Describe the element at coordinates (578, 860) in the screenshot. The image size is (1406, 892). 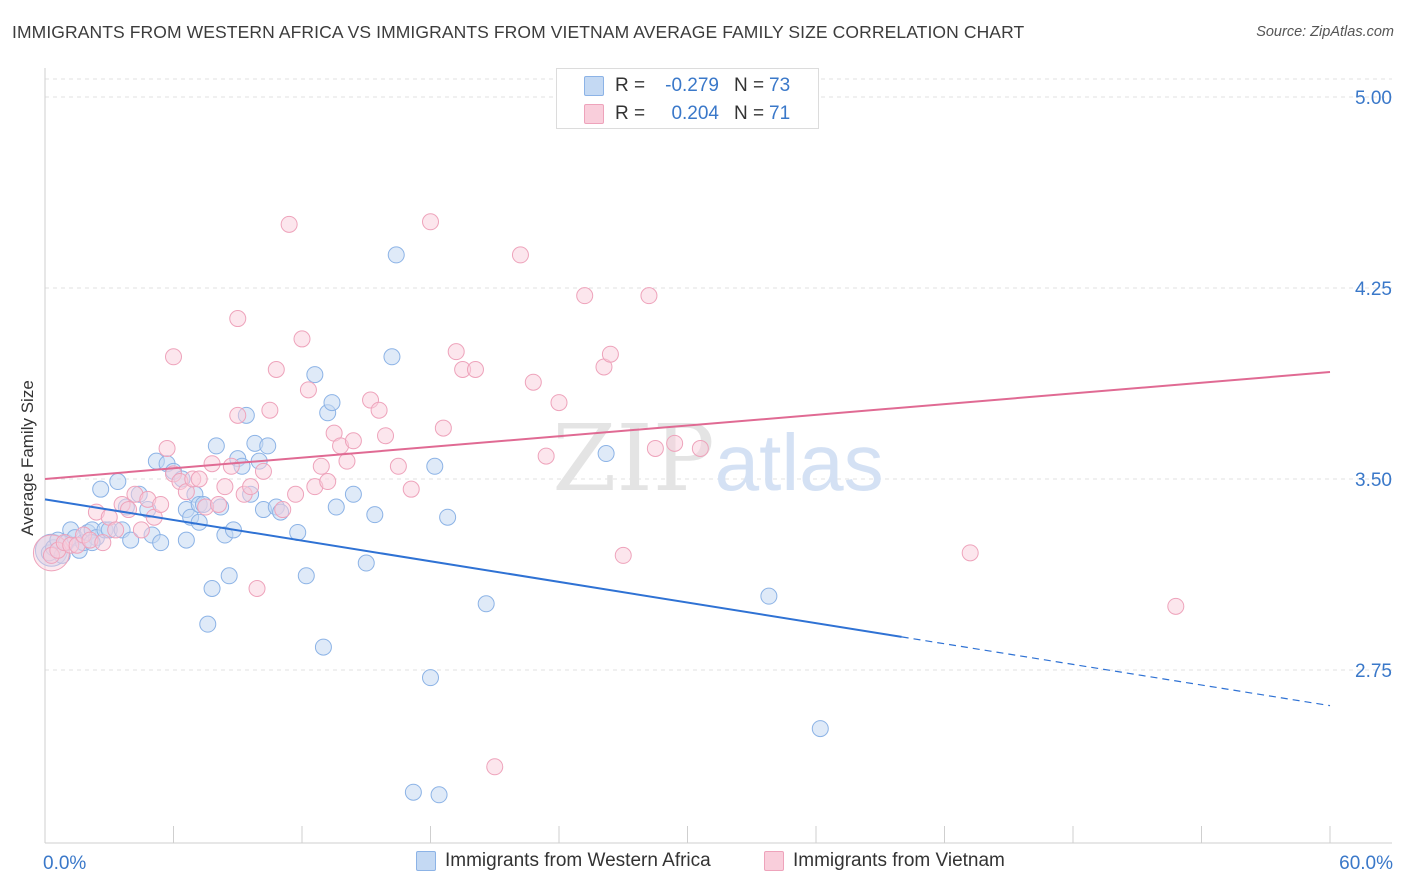
I see `legend-label: Immigrants from Western Africa` at that location.